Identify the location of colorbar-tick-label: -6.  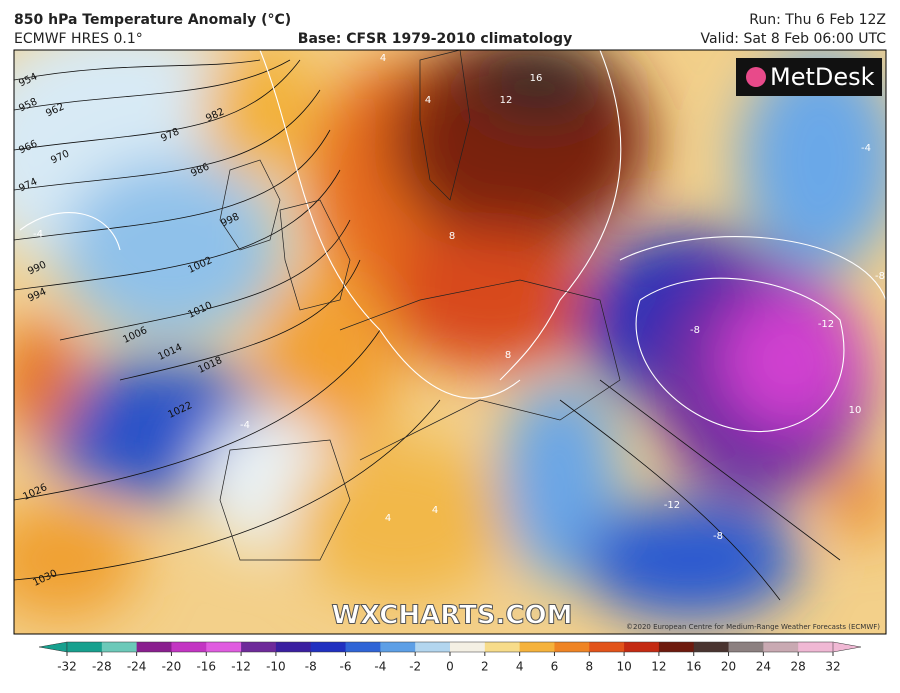
(346, 667).